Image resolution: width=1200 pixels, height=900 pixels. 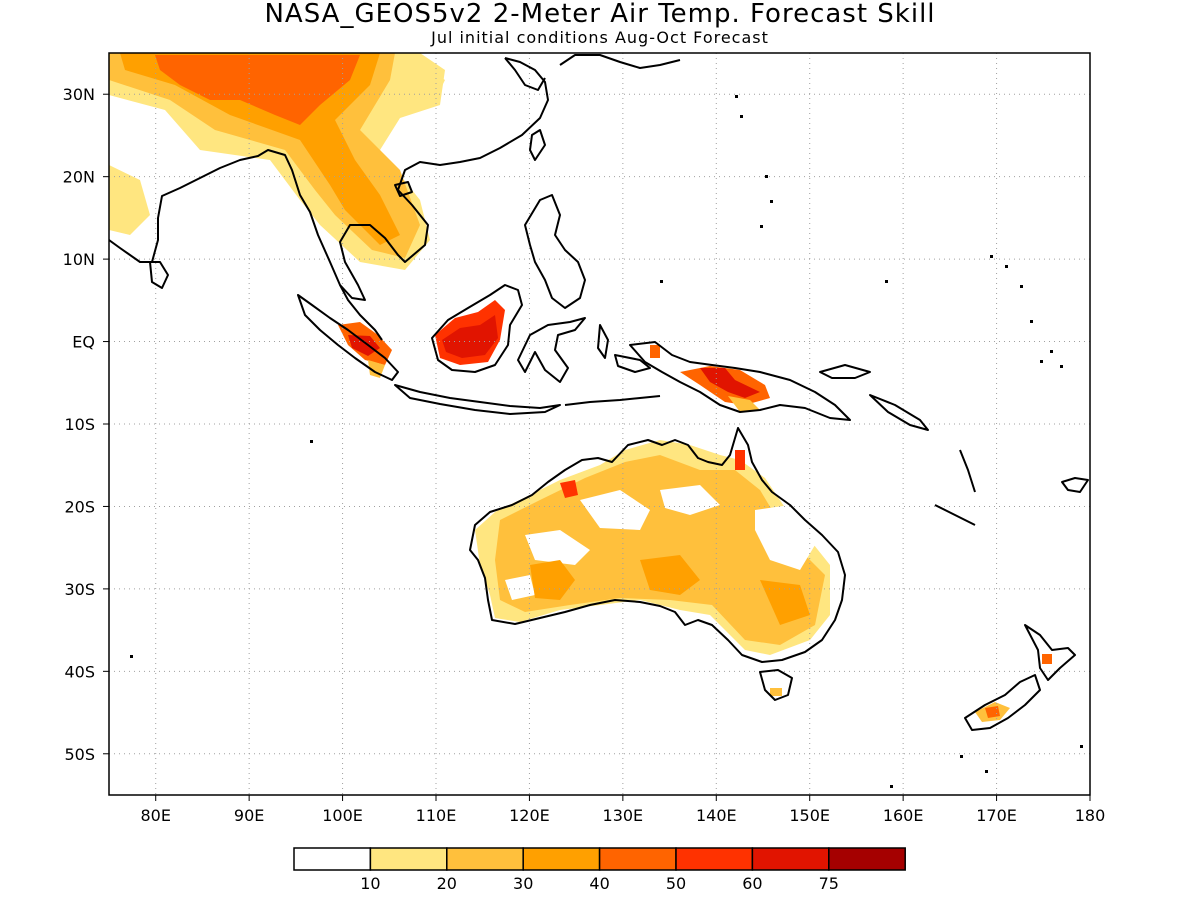 I want to click on coast-java, so click(x=477, y=399).